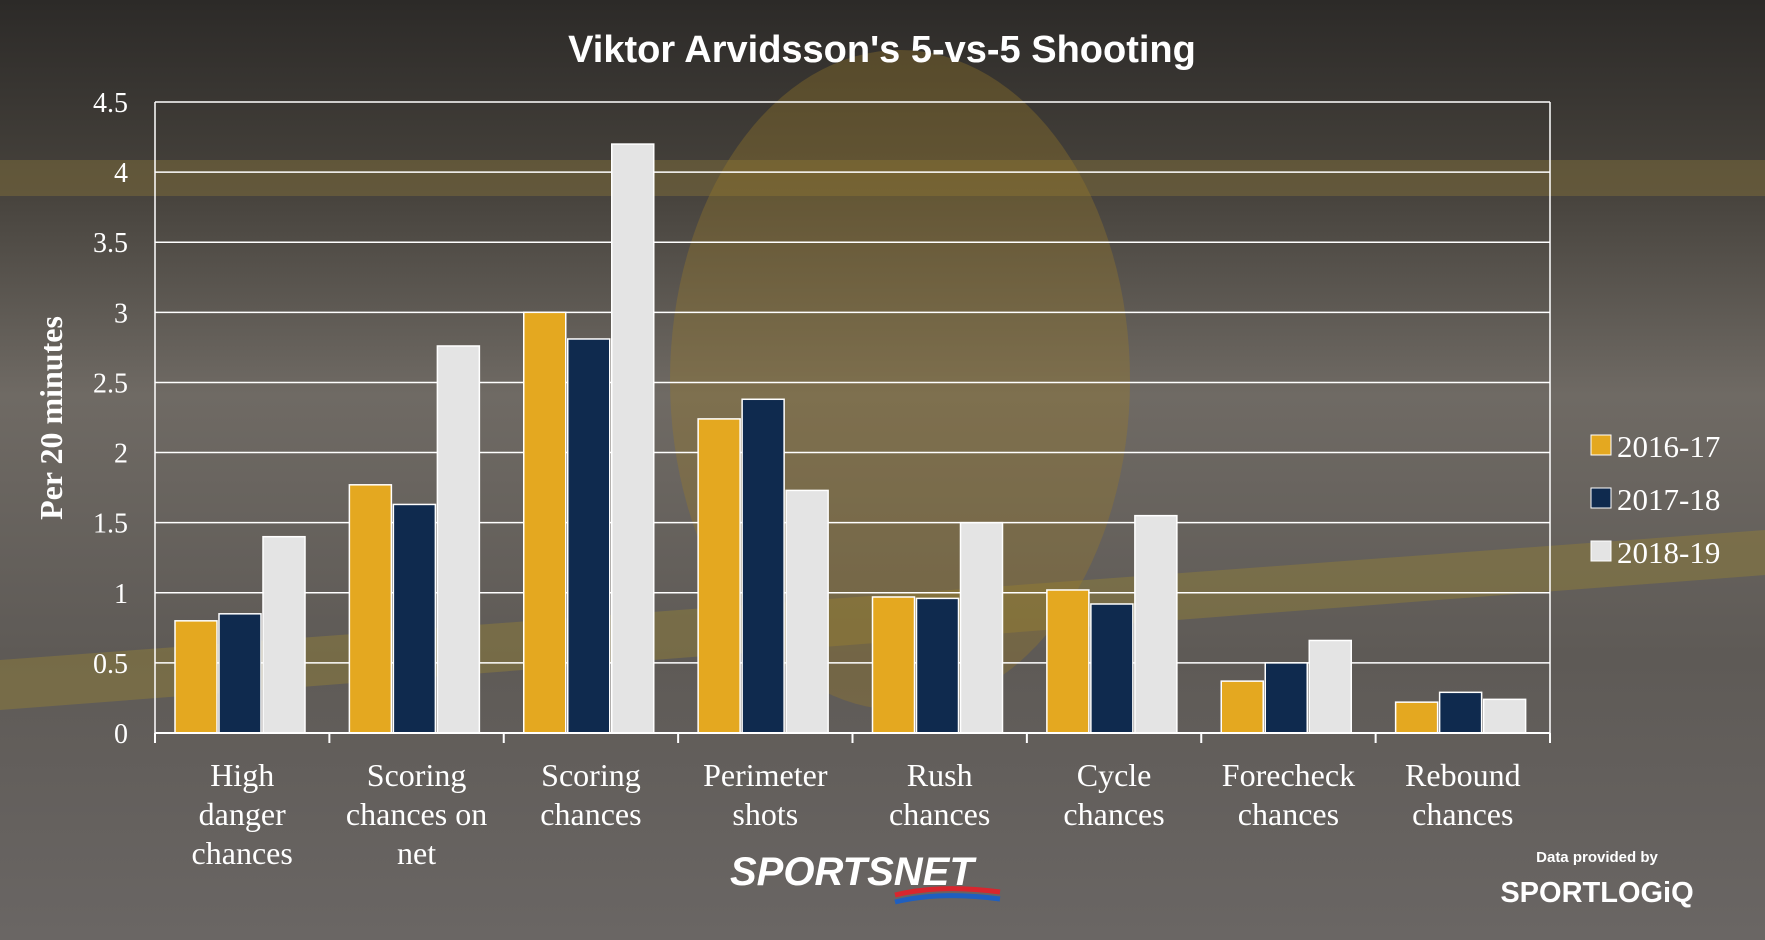 This screenshot has width=1765, height=940. I want to click on legend-label: 2016-17, so click(1668, 446).